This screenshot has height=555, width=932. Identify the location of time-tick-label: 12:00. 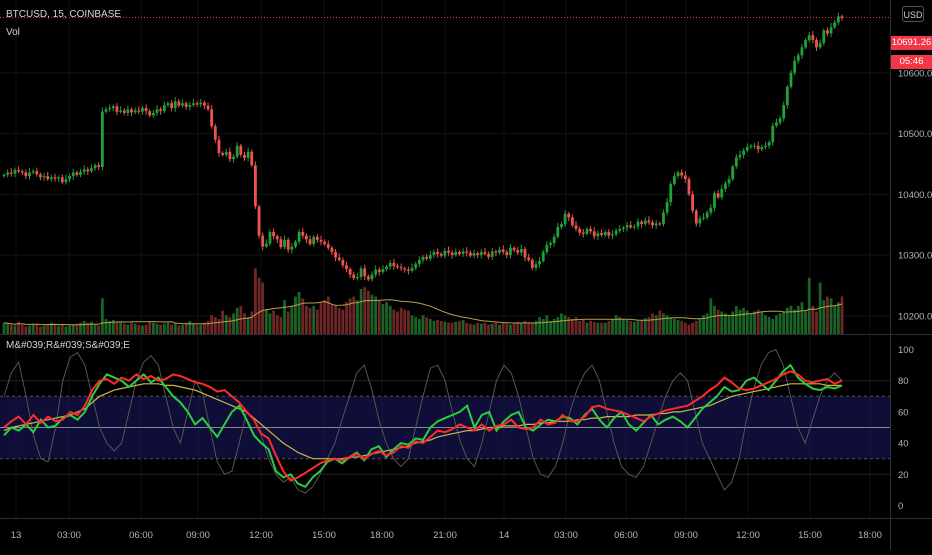
(261, 535).